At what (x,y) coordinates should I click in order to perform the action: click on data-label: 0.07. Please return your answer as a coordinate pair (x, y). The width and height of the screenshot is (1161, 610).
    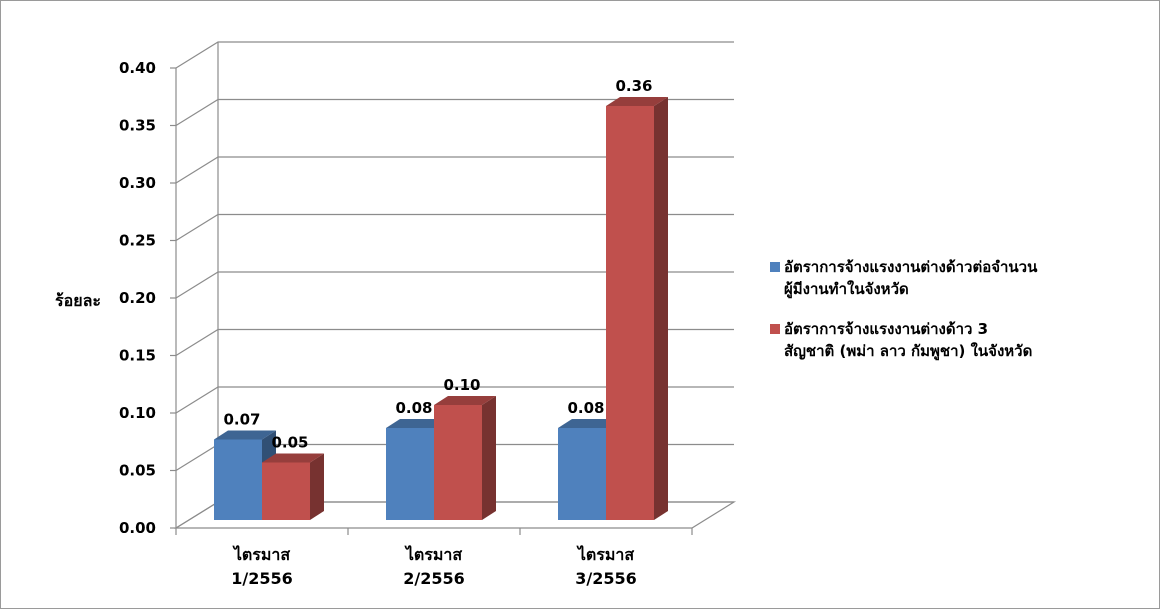
    Looking at the image, I should click on (241, 420).